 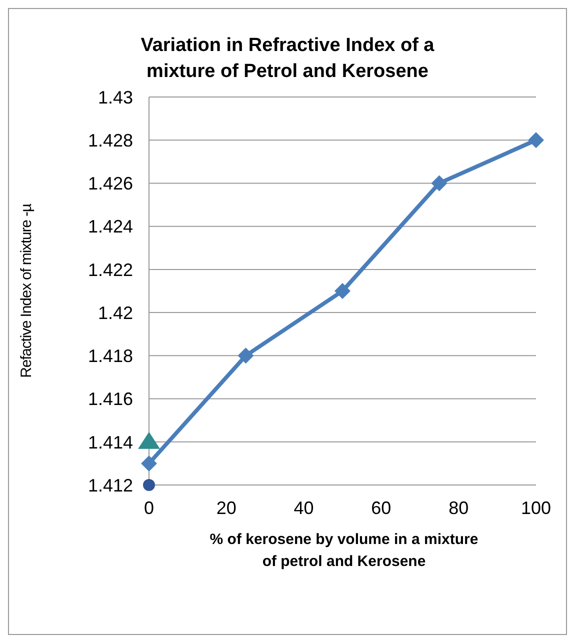 What do you see at coordinates (536, 508) in the screenshot?
I see `x-tick-label: 100` at bounding box center [536, 508].